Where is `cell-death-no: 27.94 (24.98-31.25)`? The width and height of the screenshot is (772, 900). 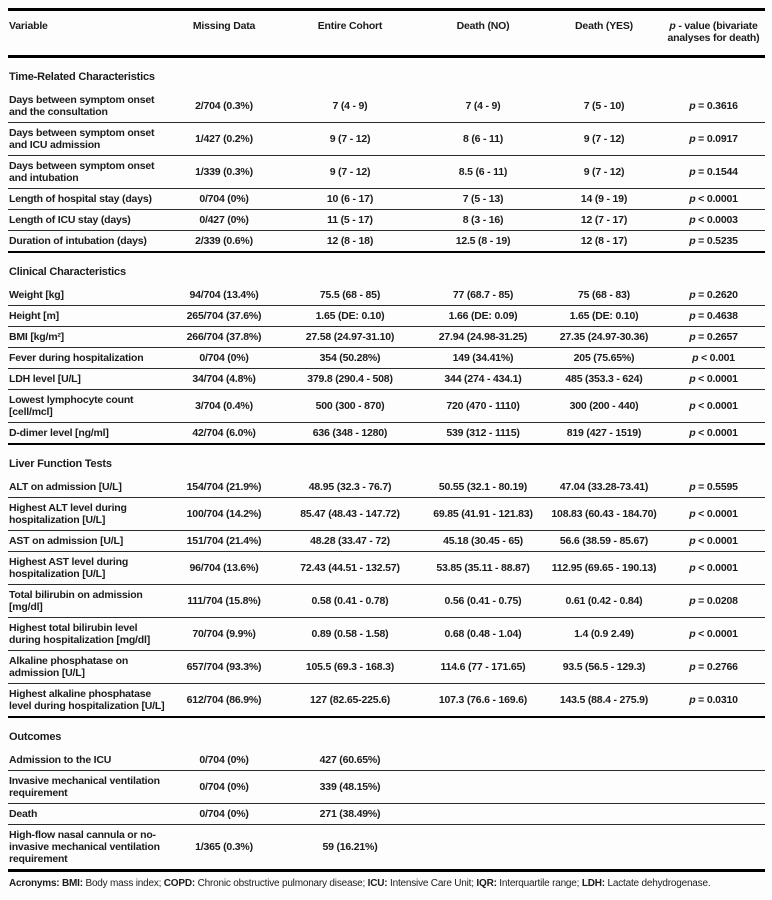 cell-death-no: 27.94 (24.98-31.25) is located at coordinates (483, 337).